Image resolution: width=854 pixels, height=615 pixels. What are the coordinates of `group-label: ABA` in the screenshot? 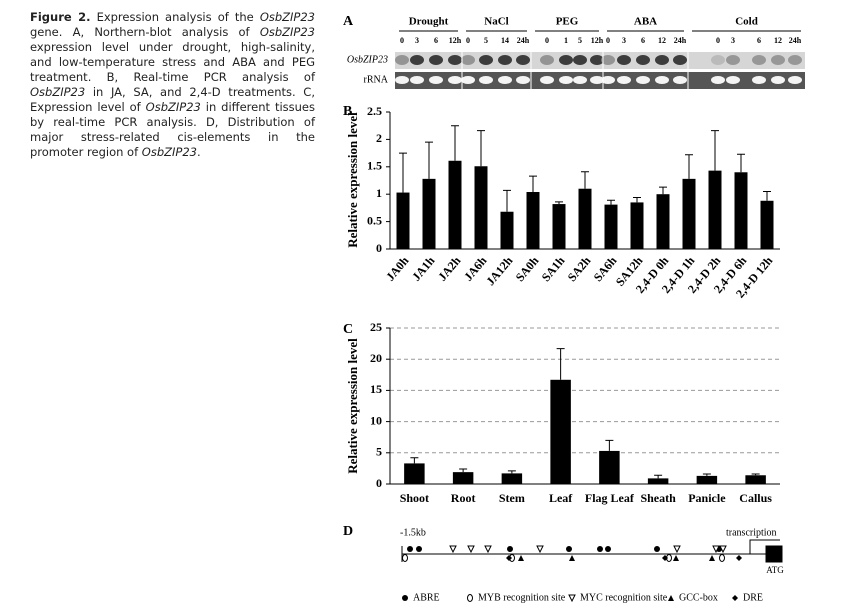 It's located at (645, 22).